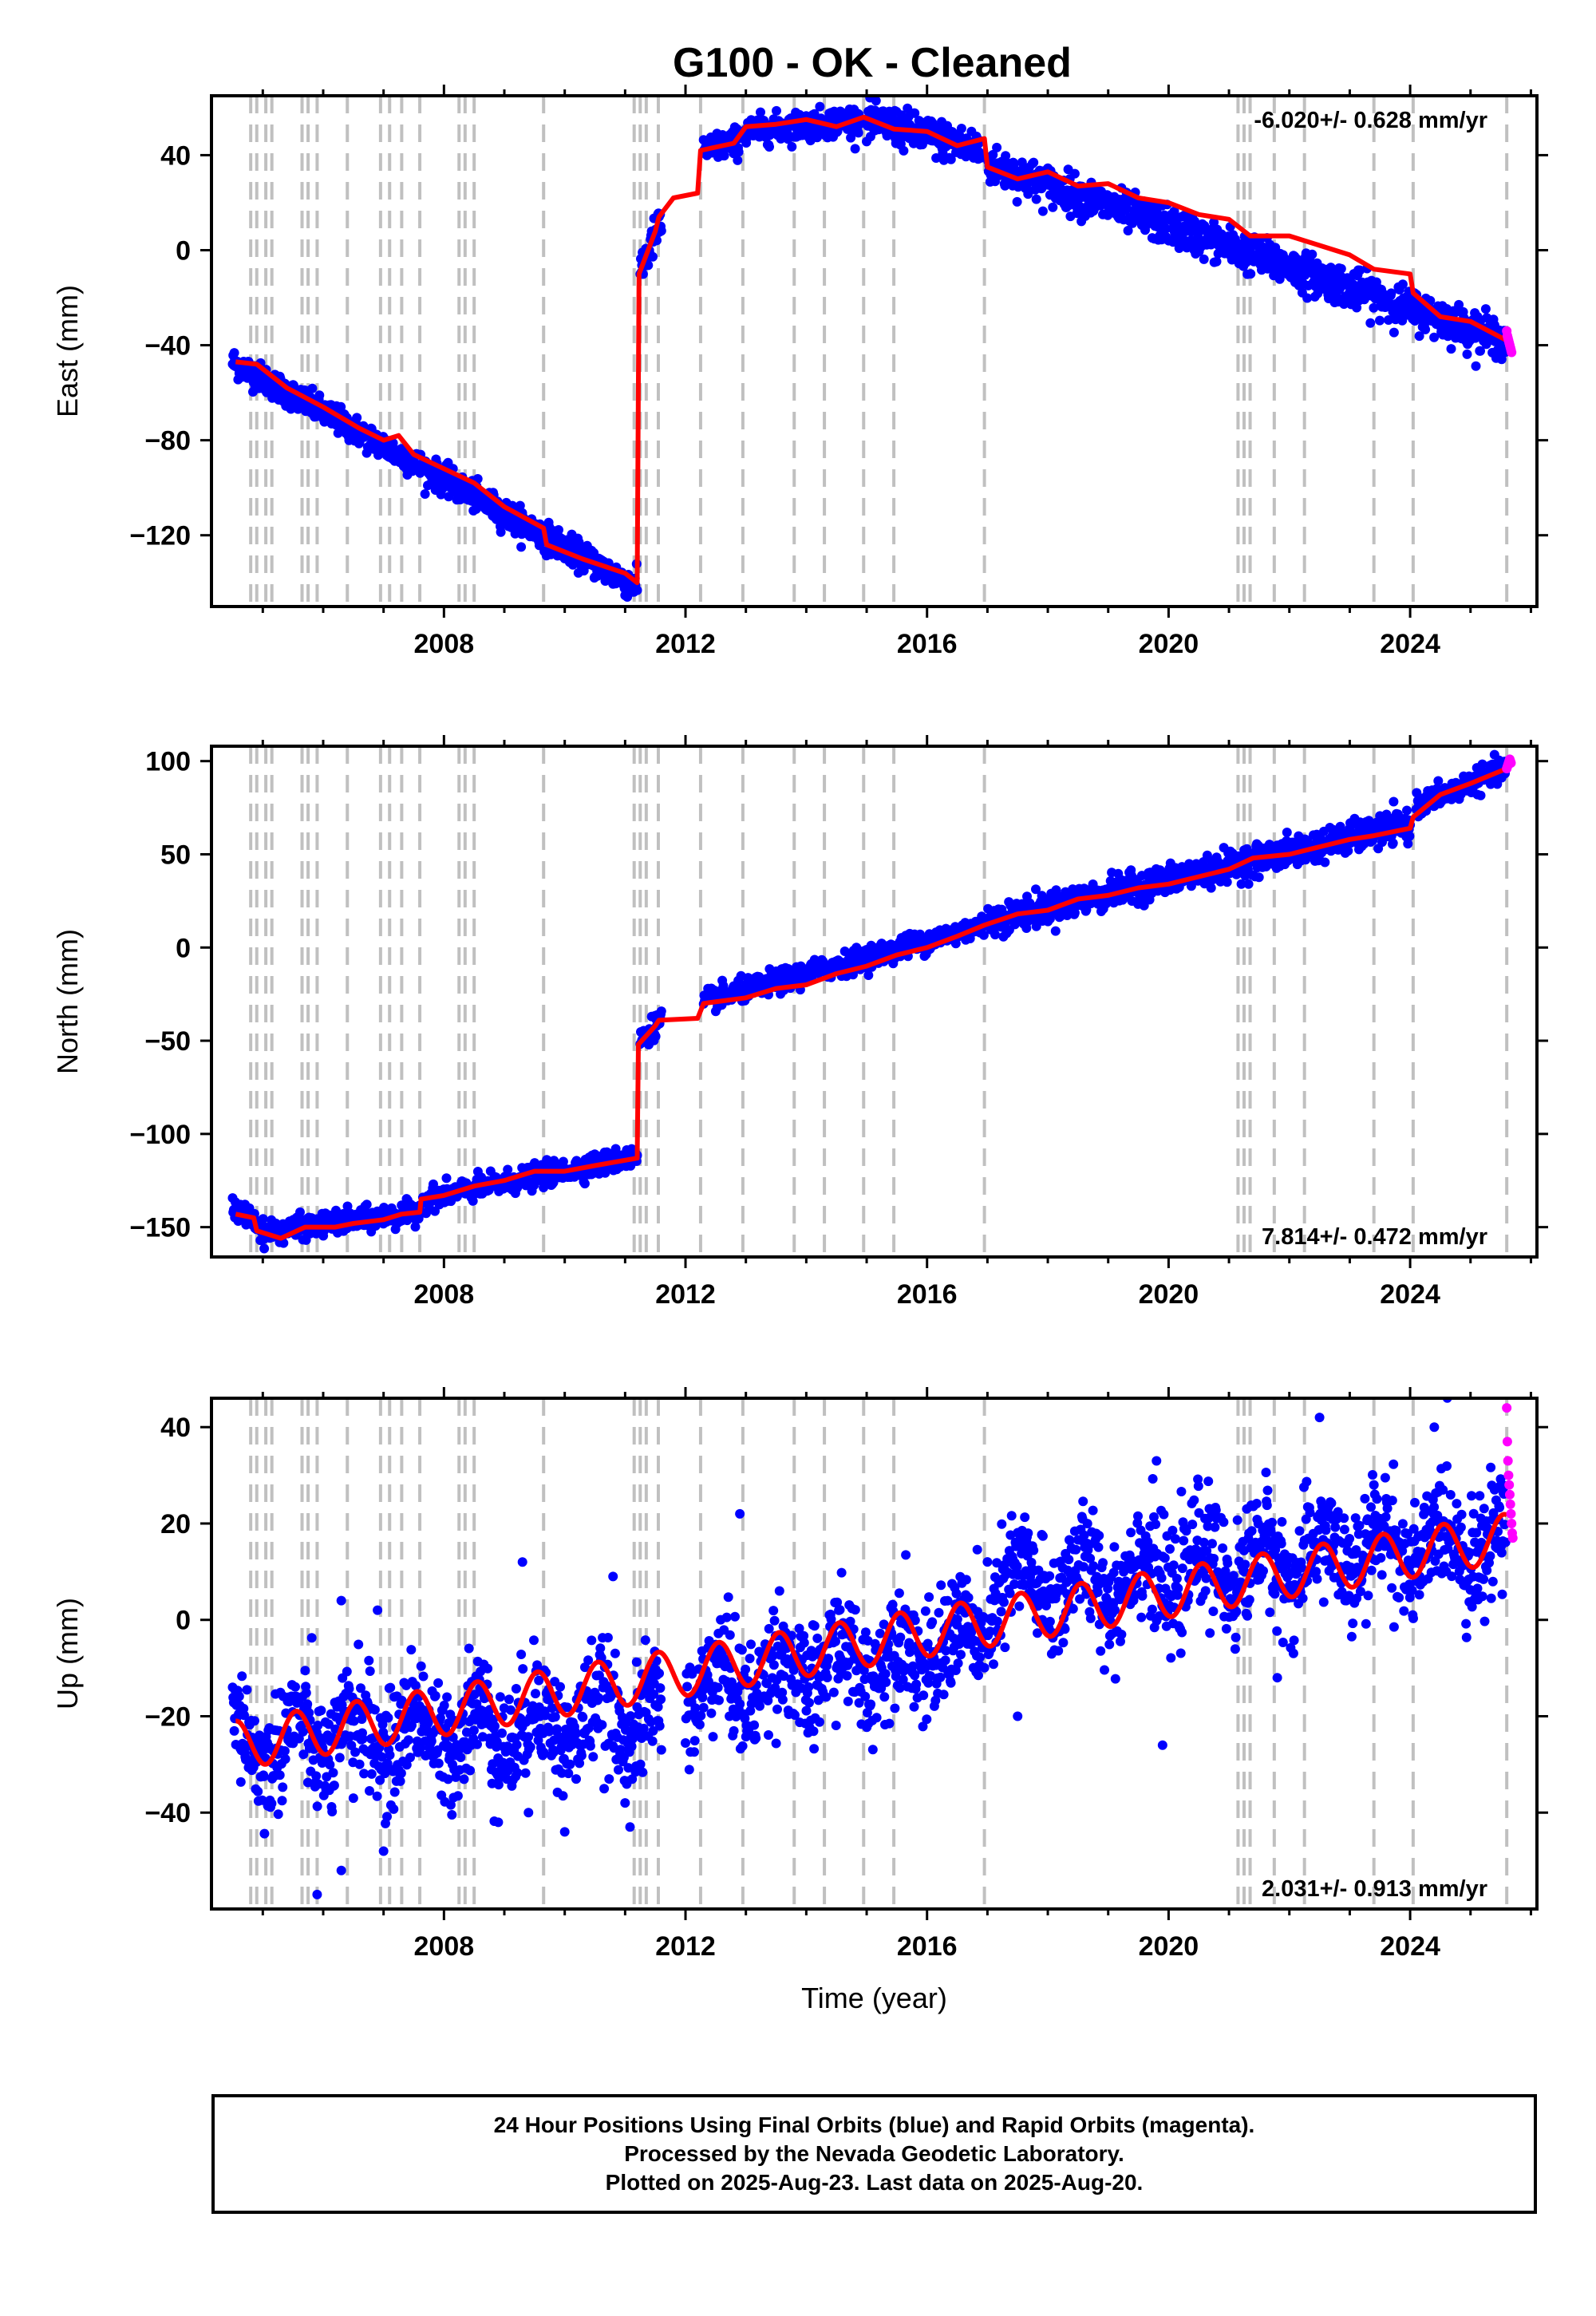  Describe the element at coordinates (1169, 644) in the screenshot. I see `x-tick-label: 2020` at that location.